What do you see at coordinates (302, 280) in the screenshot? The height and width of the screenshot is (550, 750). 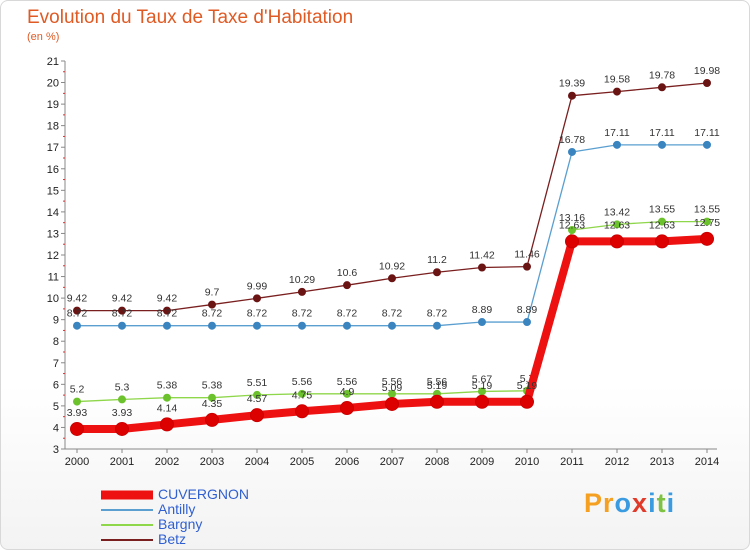 I see `data-label-betz: 10.29` at bounding box center [302, 280].